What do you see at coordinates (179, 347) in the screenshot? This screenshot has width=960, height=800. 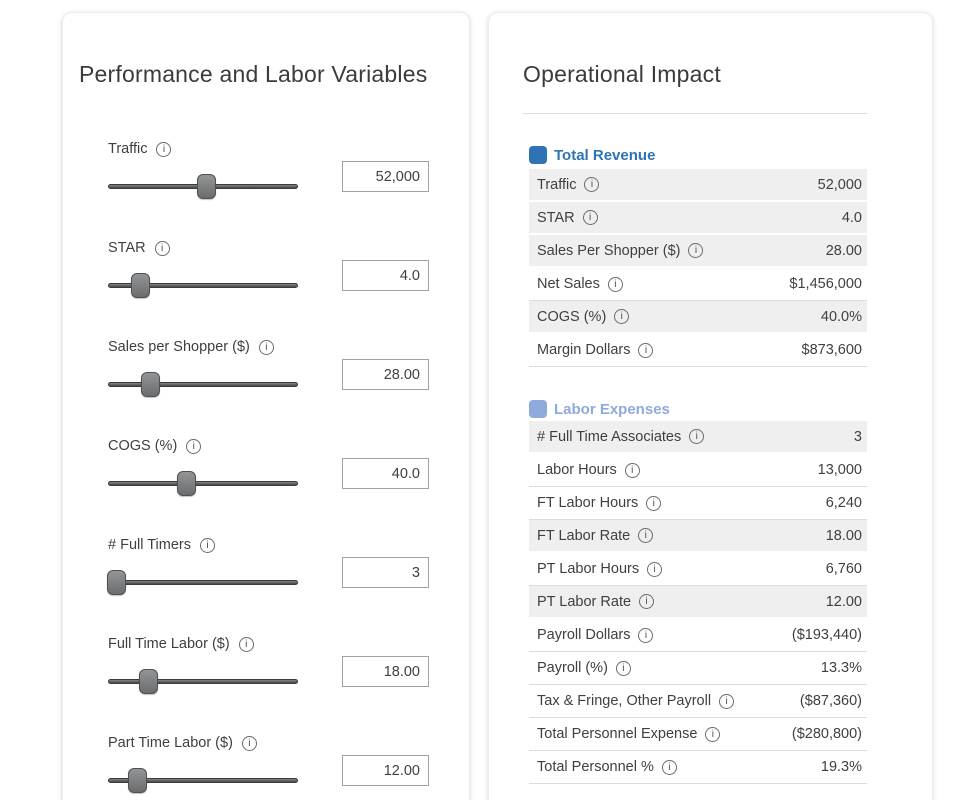 I see `slider-label-text-sales-per-shopper: Sales per Shopper ($)` at bounding box center [179, 347].